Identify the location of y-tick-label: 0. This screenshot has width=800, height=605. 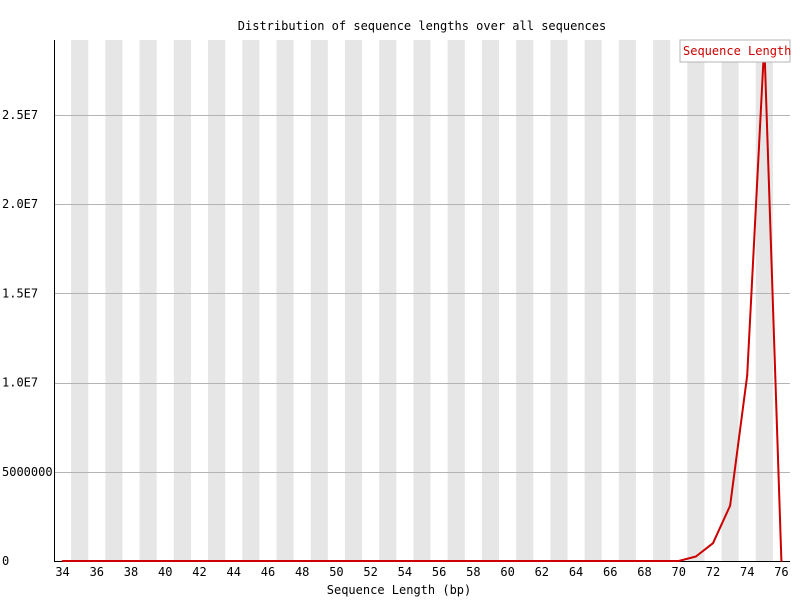
(5, 561).